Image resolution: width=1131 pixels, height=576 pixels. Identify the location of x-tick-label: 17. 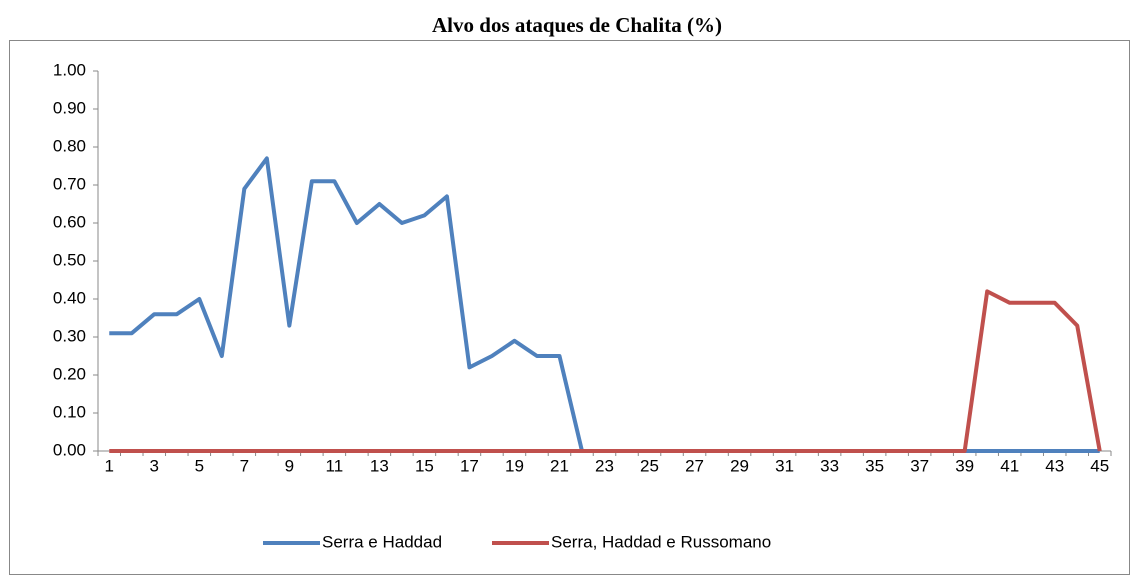
(469, 465).